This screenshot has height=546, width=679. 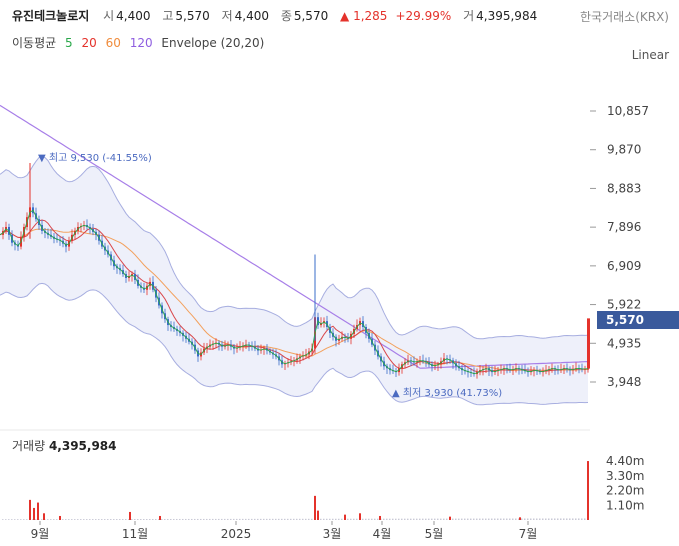 I want to click on low-value: 4,400, so click(x=251, y=16).